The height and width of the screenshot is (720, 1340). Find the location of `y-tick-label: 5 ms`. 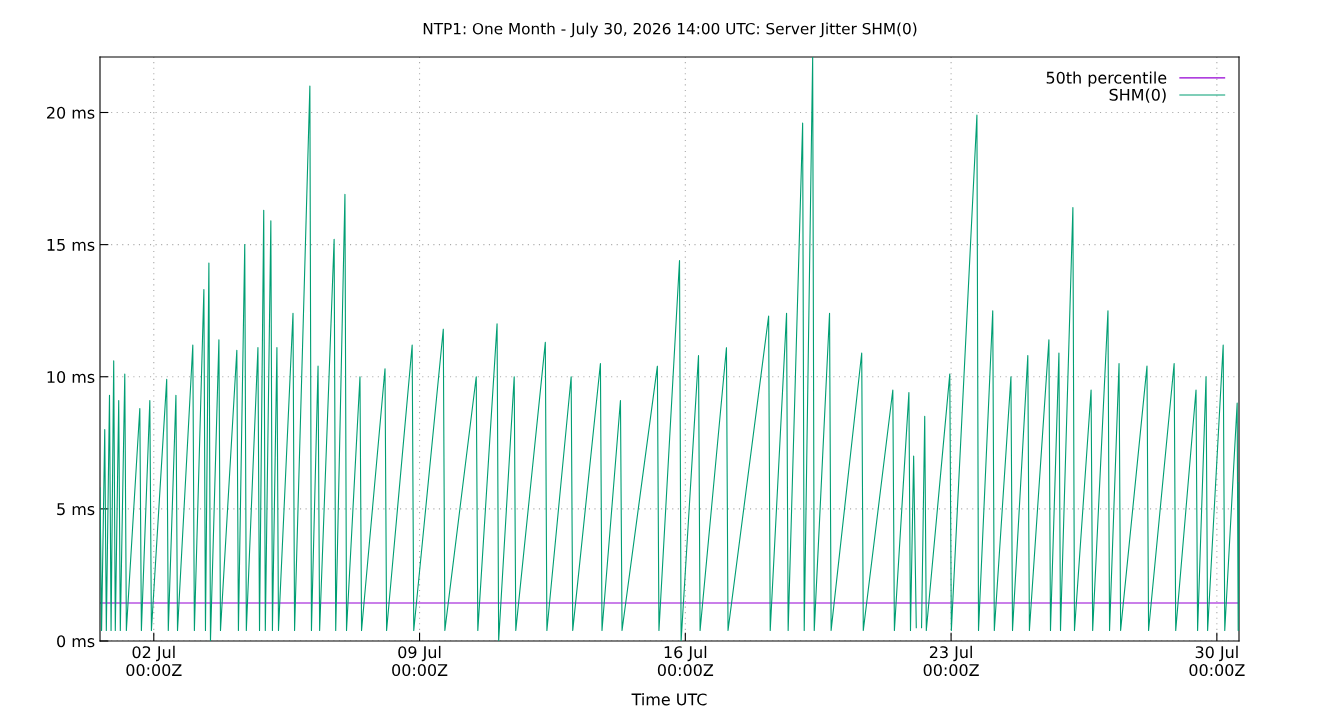

y-tick-label: 5 ms is located at coordinates (76, 509).